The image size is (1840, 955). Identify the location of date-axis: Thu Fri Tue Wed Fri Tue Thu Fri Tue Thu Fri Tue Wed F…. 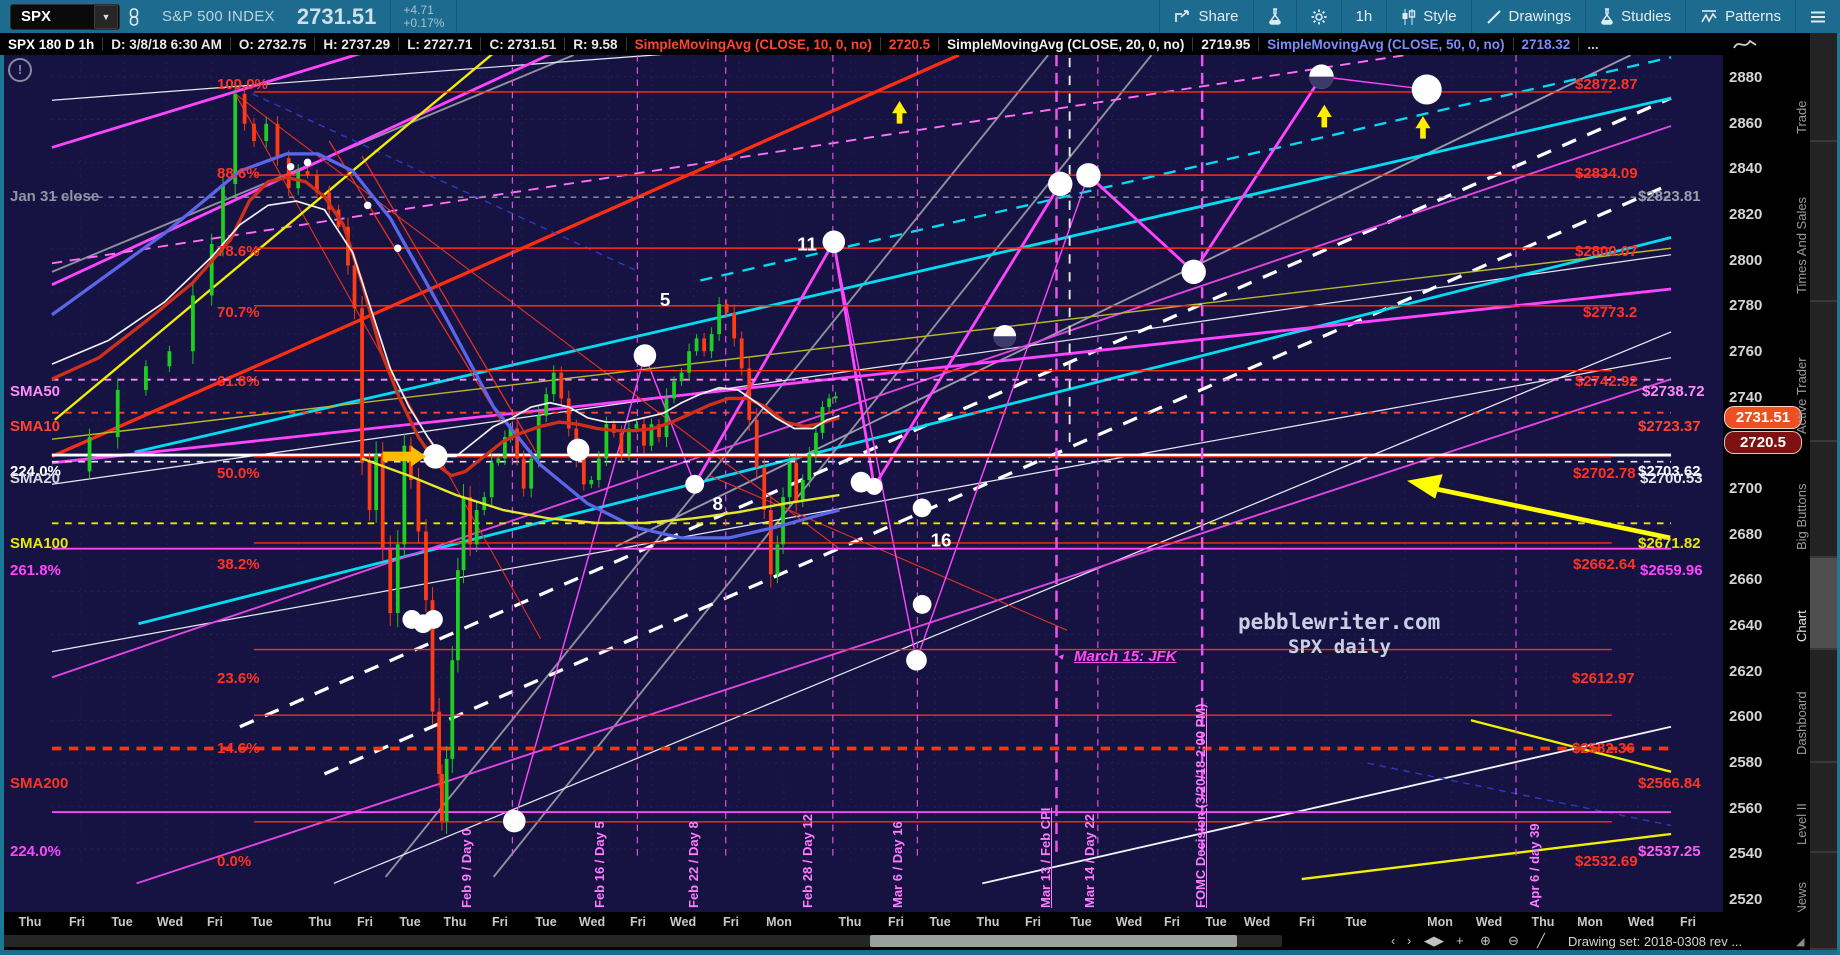
(905, 922).